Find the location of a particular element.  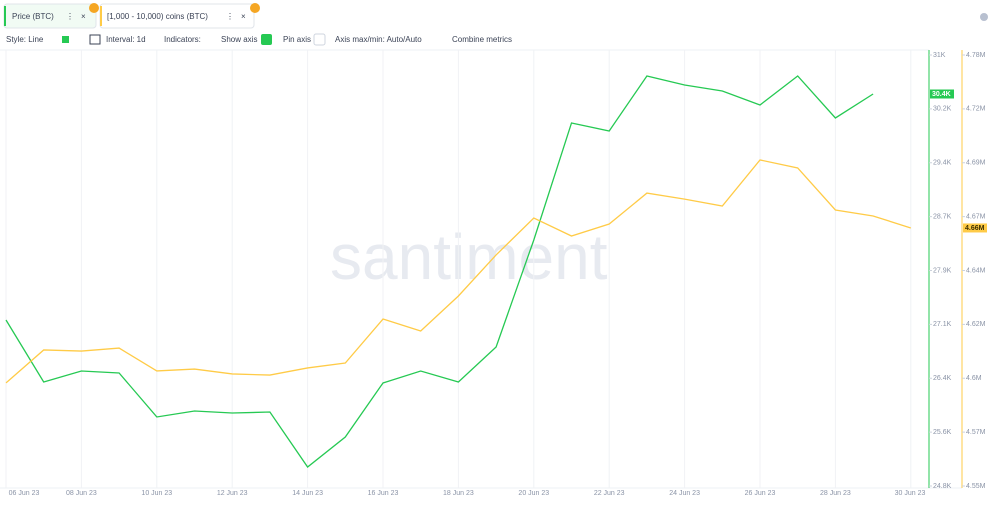

y-tick-label: 24.8K is located at coordinates (942, 486).